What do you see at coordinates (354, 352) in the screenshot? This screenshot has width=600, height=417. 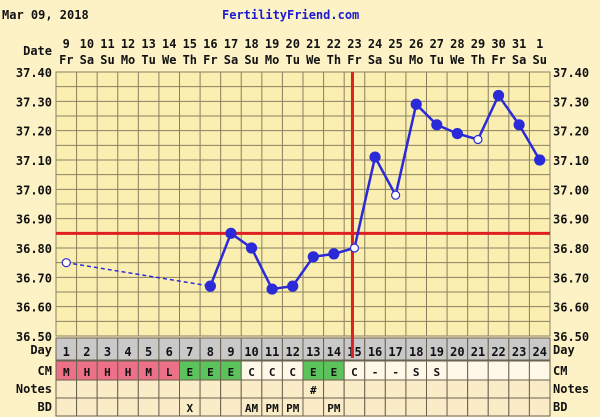 I see `day-value: 15` at bounding box center [354, 352].